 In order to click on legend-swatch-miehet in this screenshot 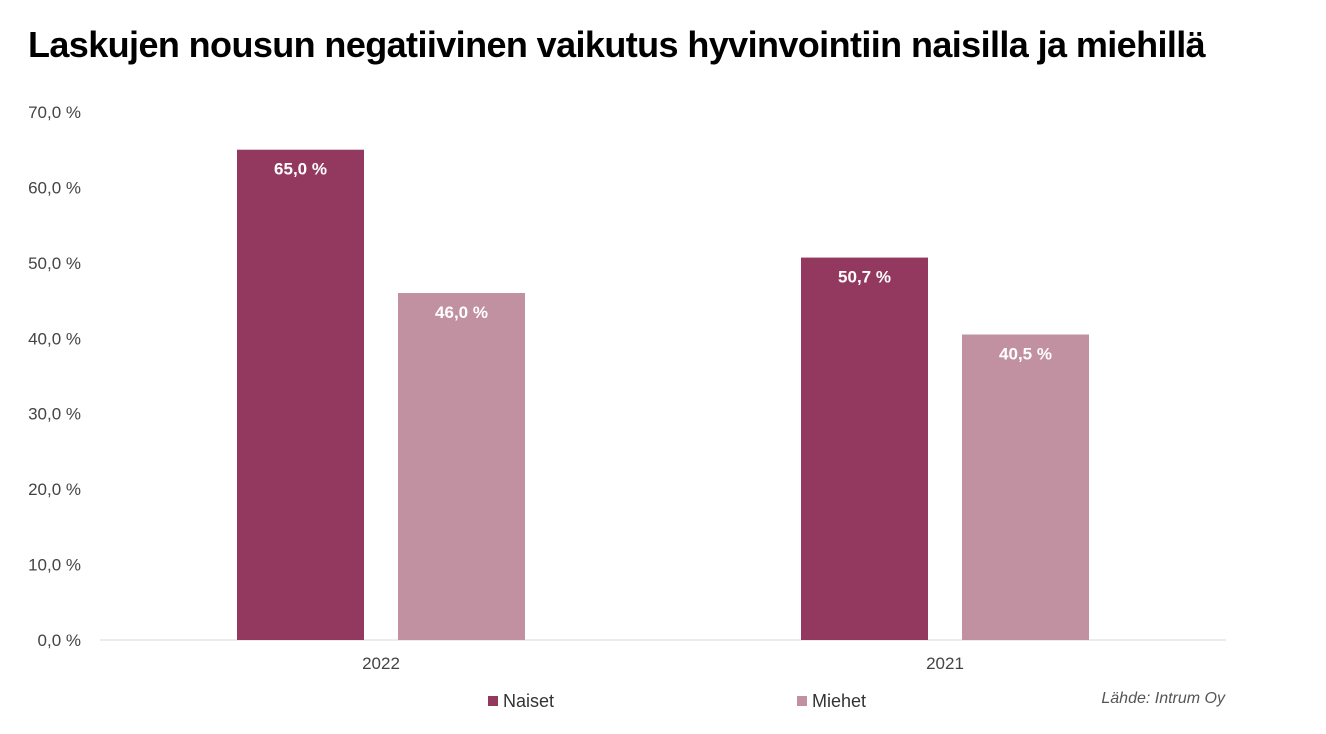, I will do `click(802, 701)`.